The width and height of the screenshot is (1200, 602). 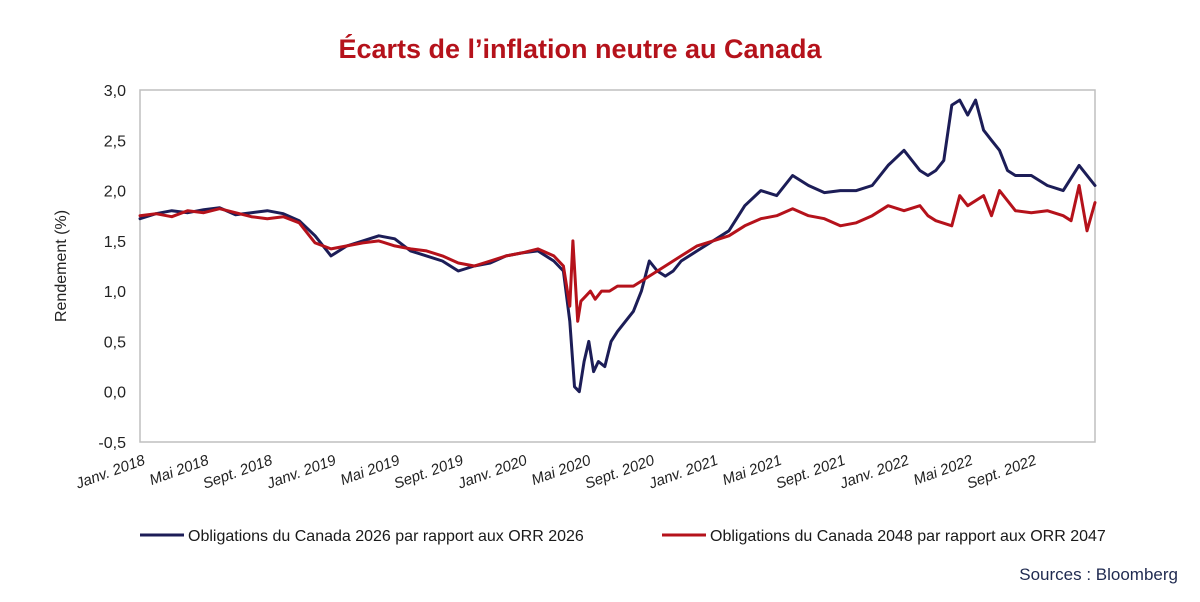 What do you see at coordinates (238, 472) in the screenshot?
I see `x-tick-label: Sept. 2018` at bounding box center [238, 472].